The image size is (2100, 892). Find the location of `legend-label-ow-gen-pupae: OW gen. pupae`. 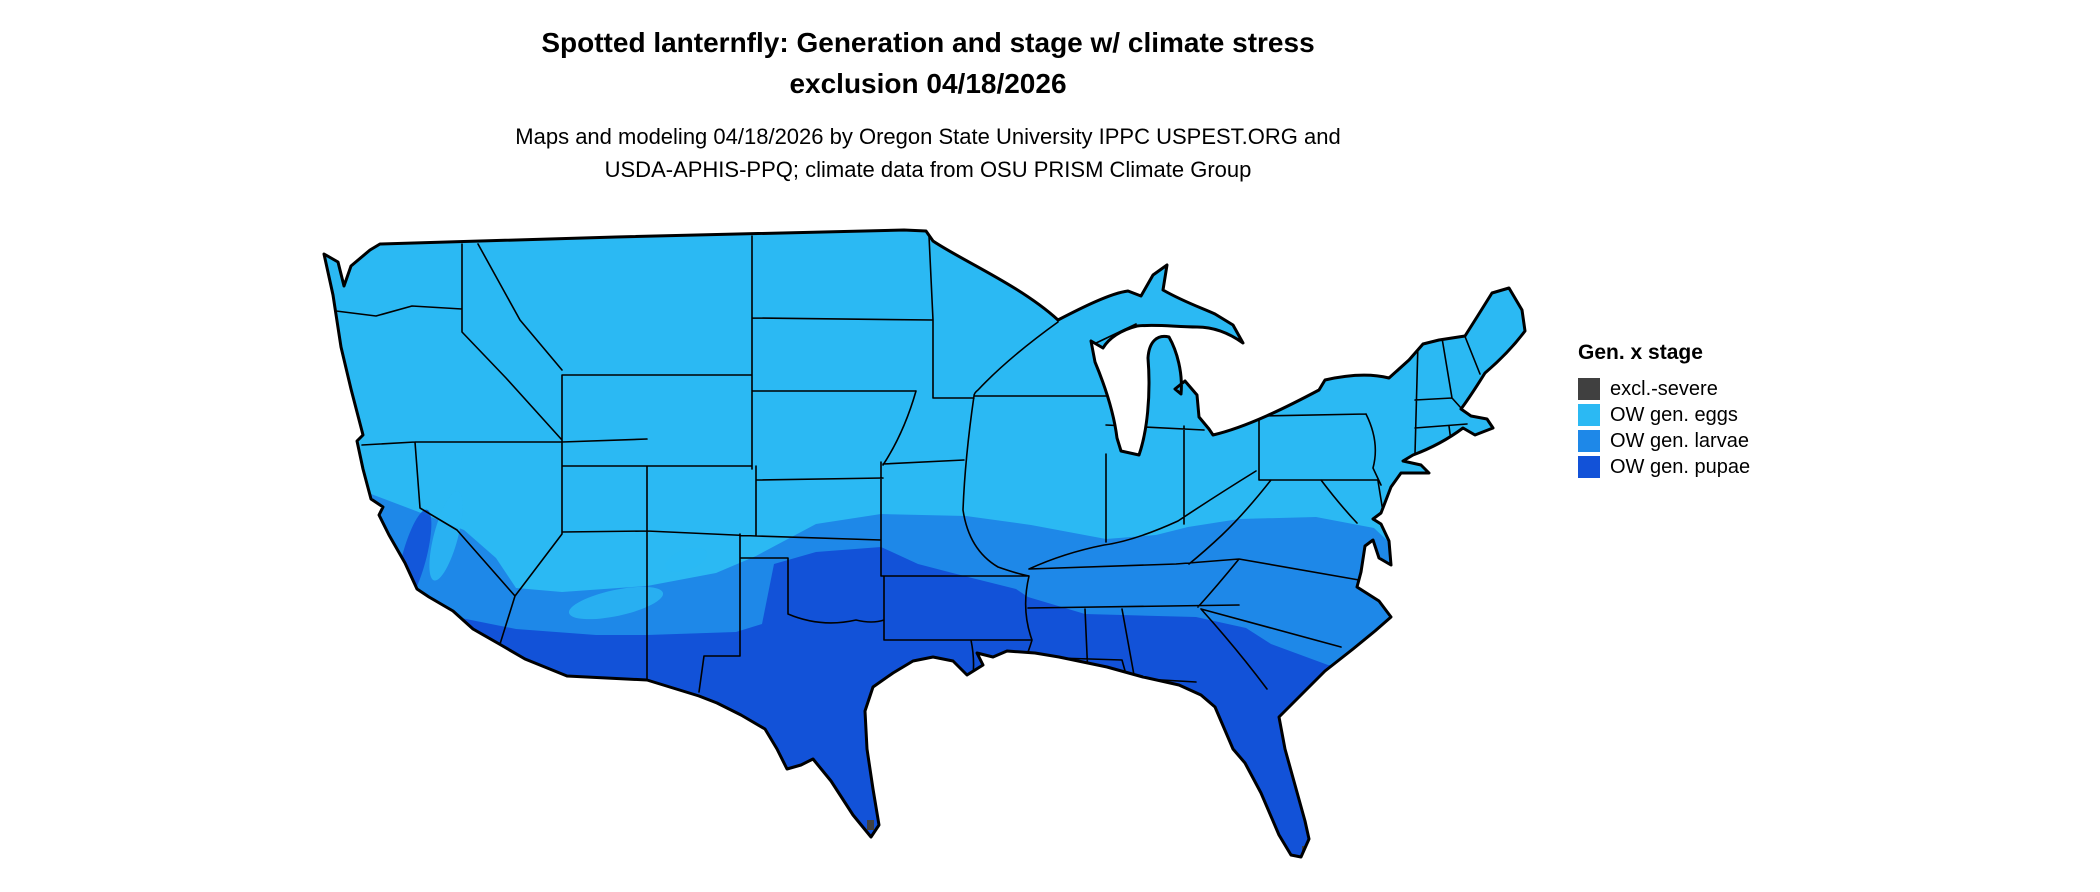

legend-label-ow-gen-pupae: OW gen. pupae is located at coordinates (1680, 466).